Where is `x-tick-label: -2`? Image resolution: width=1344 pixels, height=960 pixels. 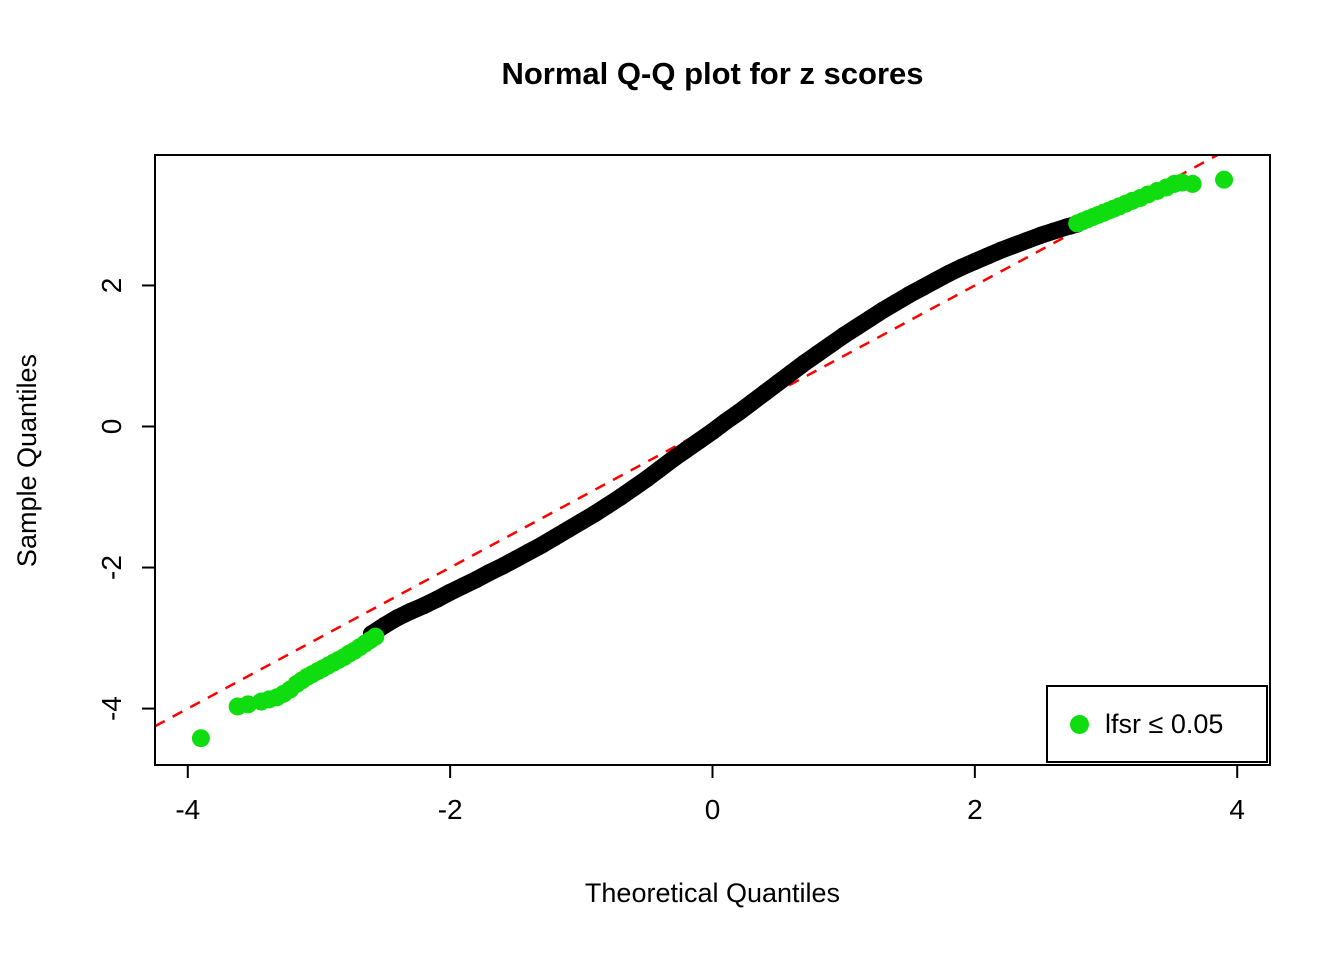 x-tick-label: -2 is located at coordinates (450, 809).